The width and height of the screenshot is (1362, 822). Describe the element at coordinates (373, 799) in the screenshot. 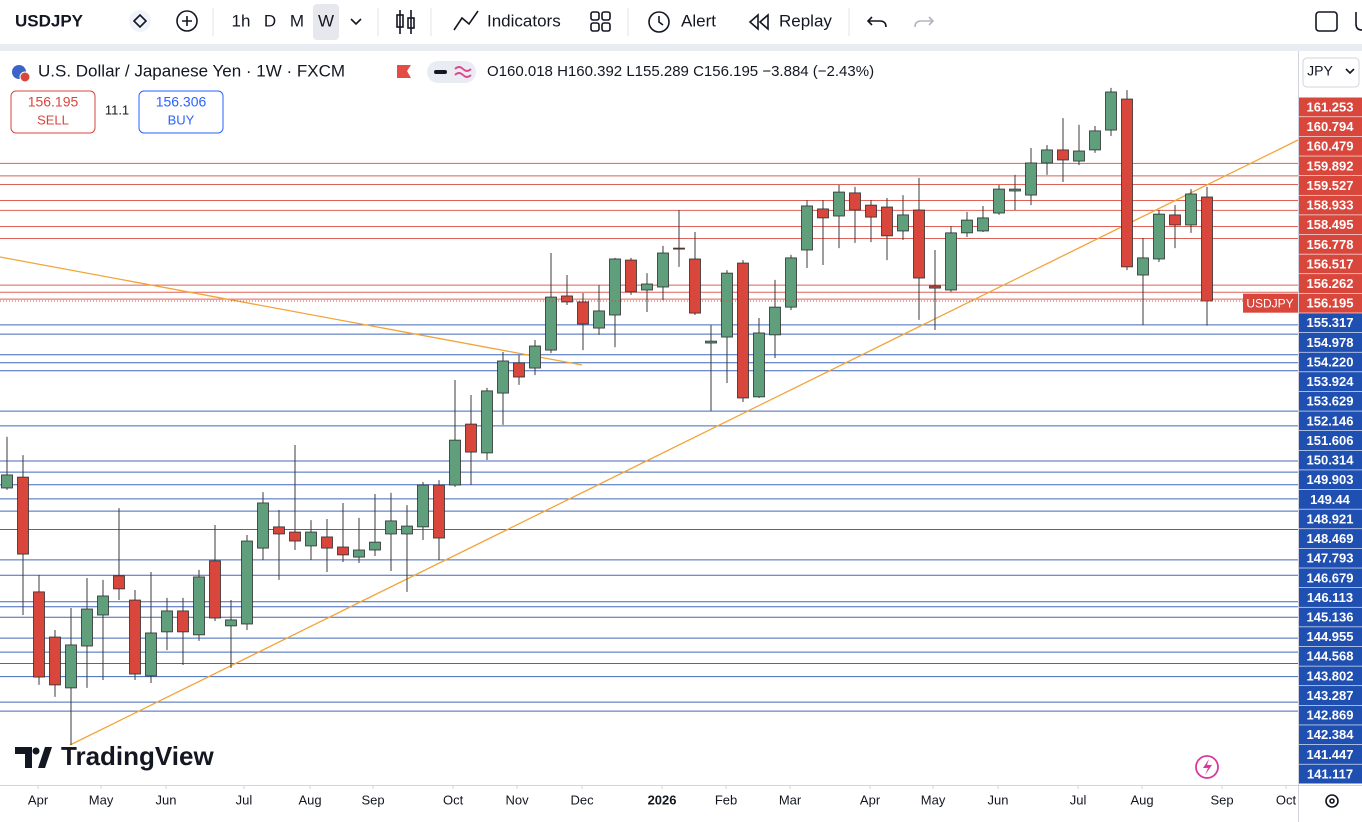

I see `x-tick-label: Sep` at that location.